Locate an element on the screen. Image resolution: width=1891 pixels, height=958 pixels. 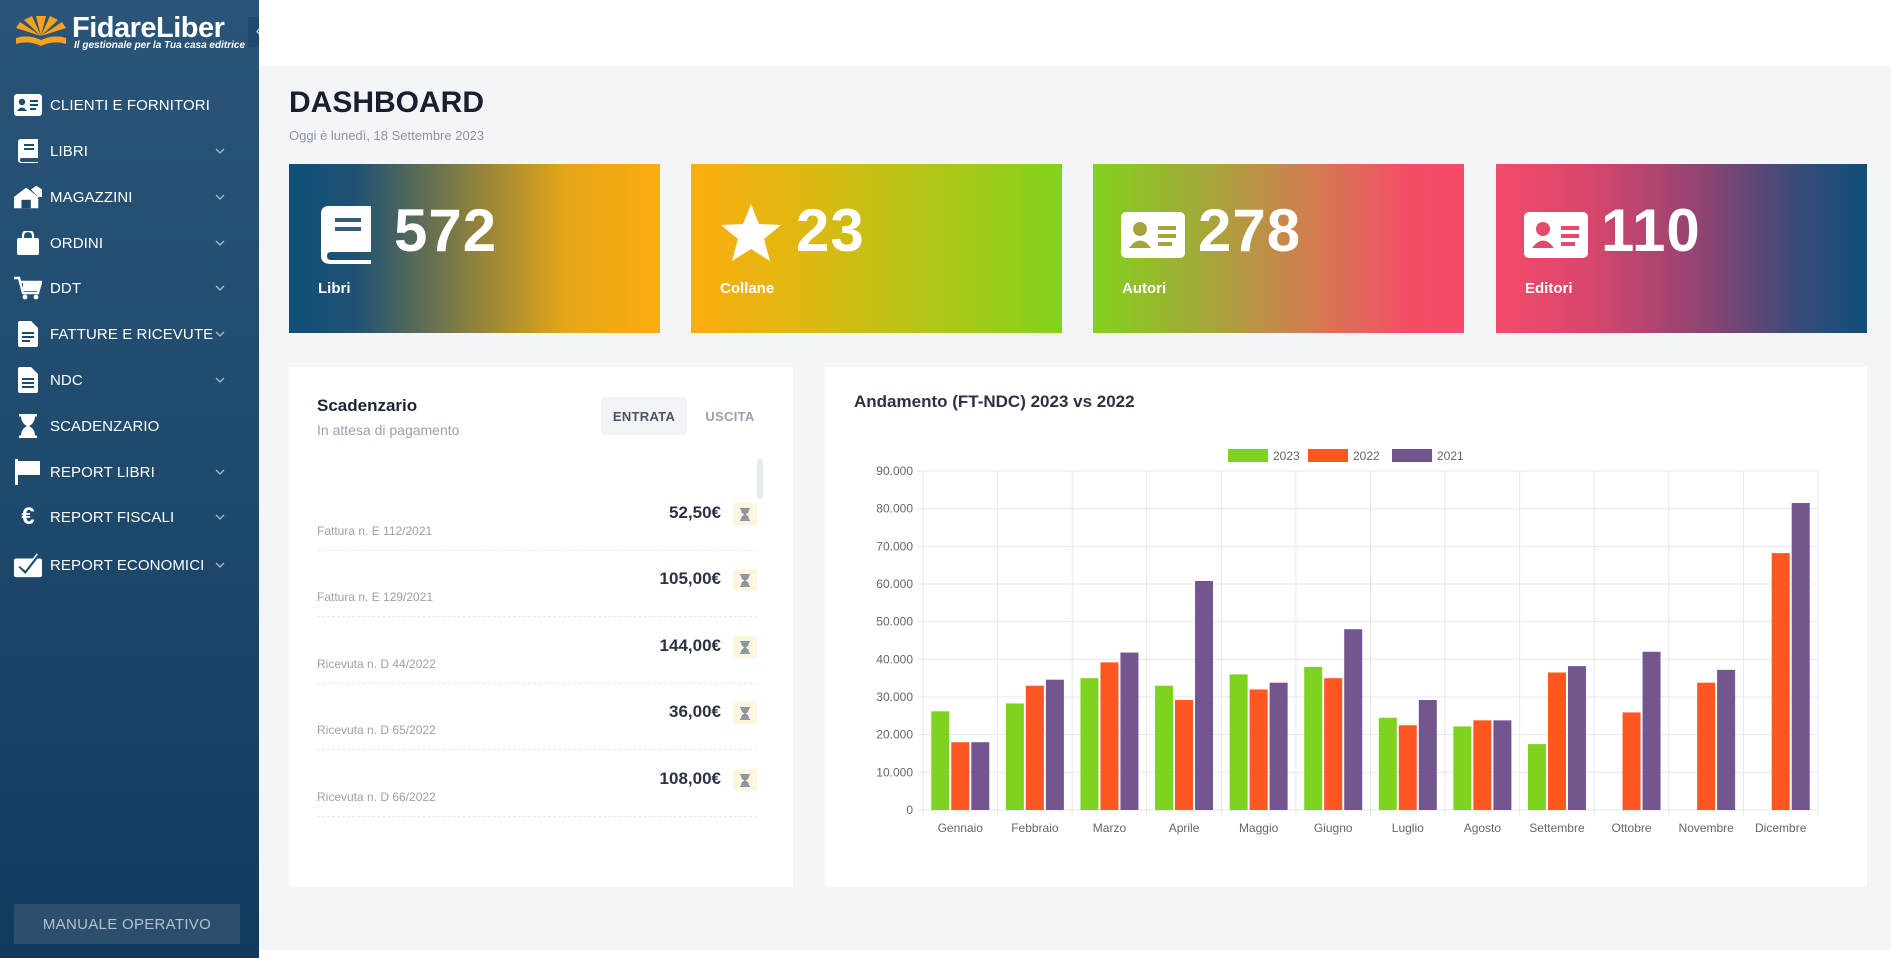
sidebar-item-ddt: DDT is located at coordinates (129, 288).